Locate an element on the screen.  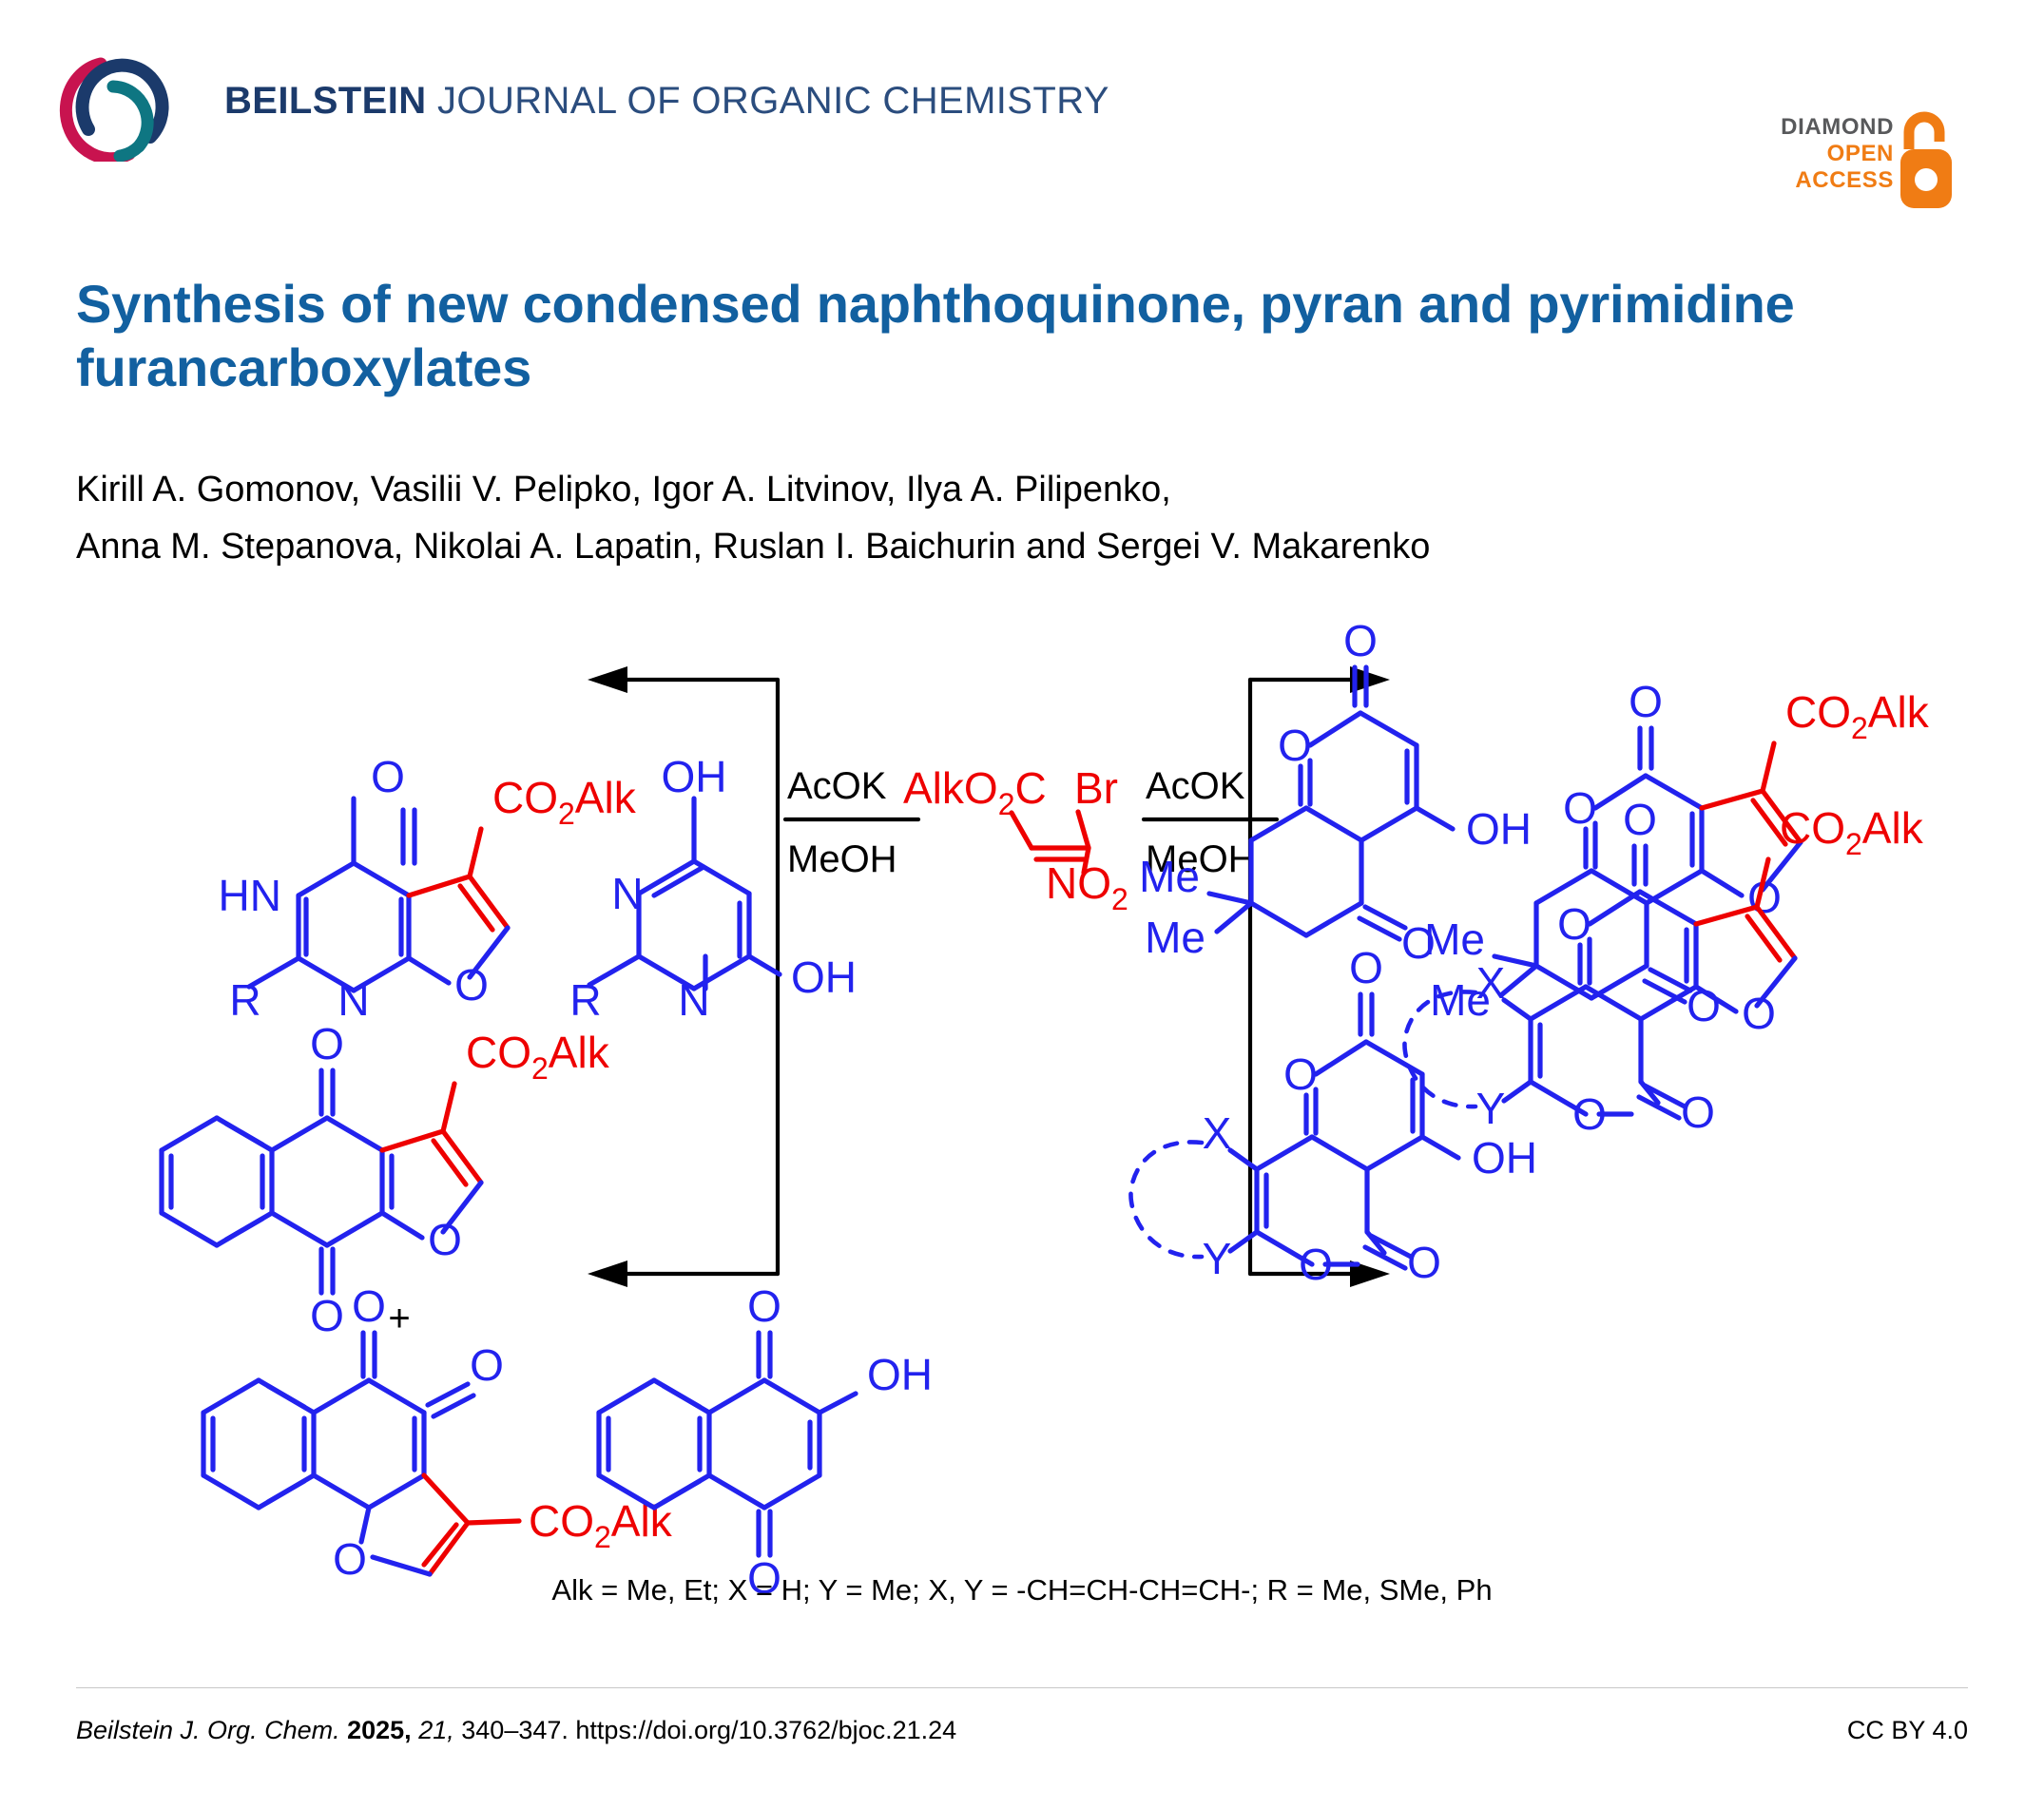
svg-text: NO2 is located at coordinates (1087, 887).